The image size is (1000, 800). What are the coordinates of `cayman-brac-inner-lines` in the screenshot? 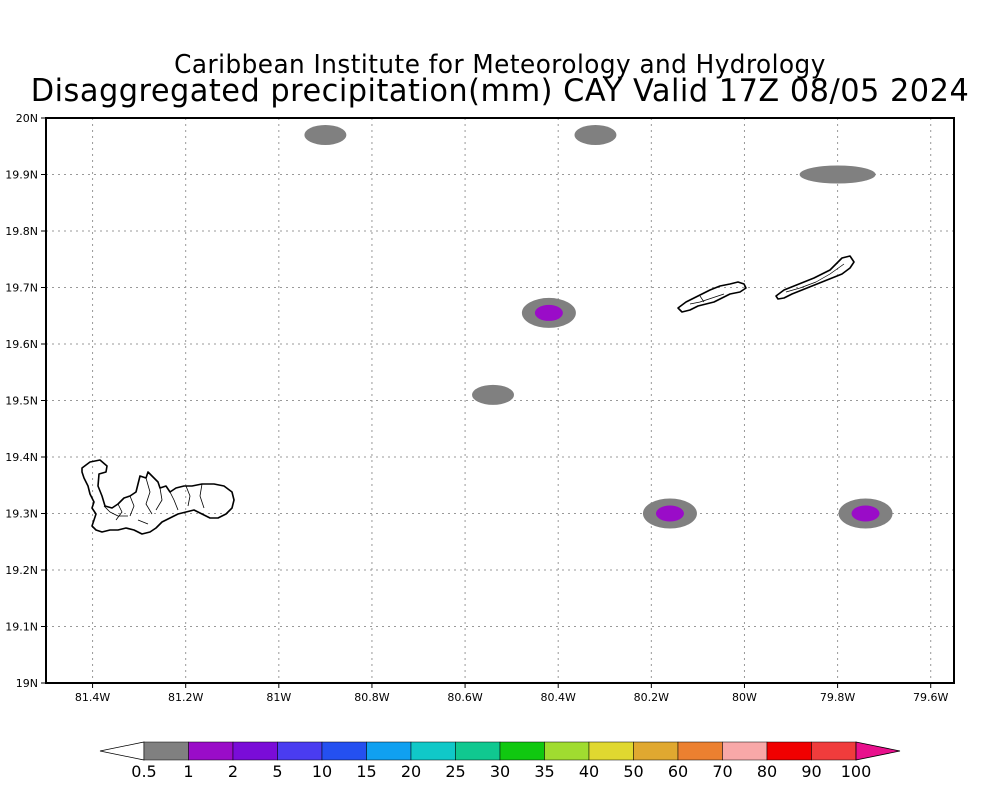 It's located at (815, 278).